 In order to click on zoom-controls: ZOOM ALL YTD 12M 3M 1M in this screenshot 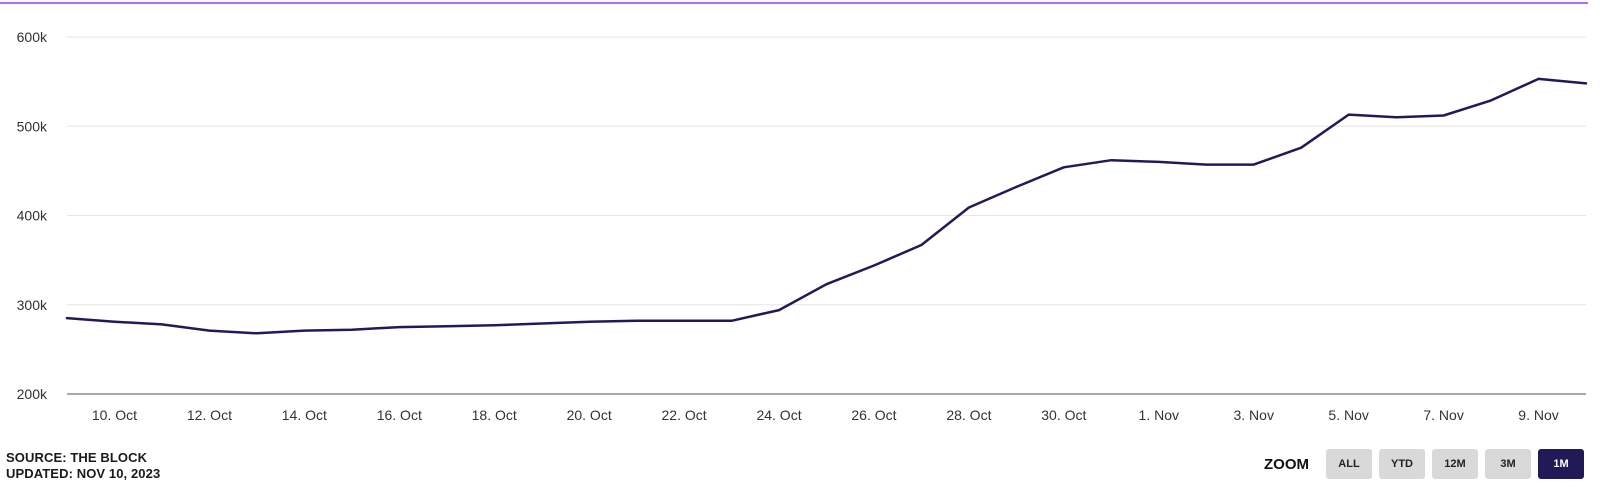, I will do `click(1424, 464)`.